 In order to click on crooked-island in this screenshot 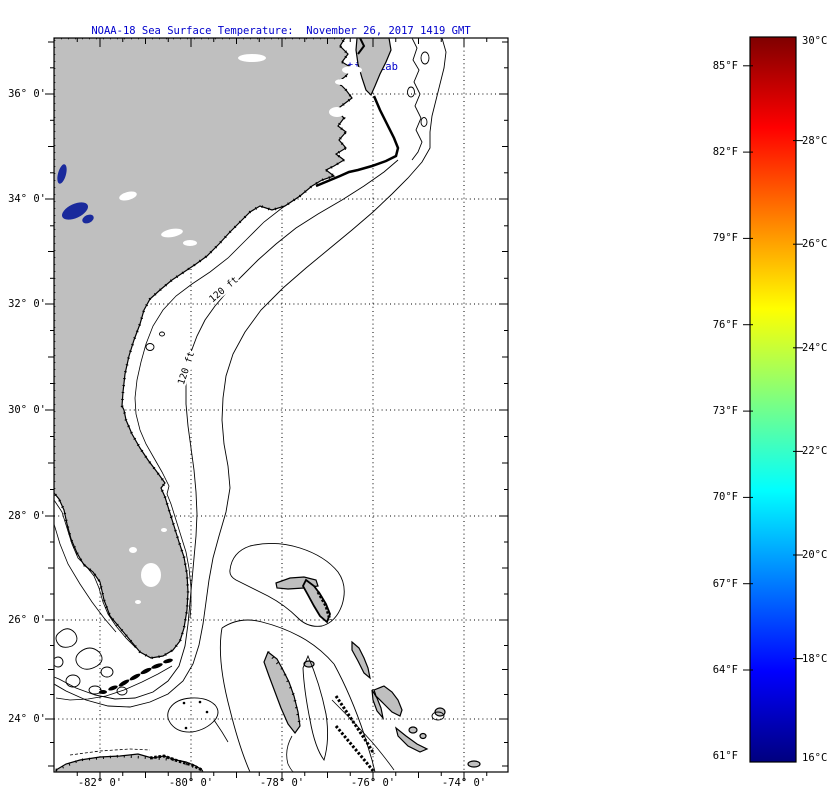, I will do `click(411, 739)`.